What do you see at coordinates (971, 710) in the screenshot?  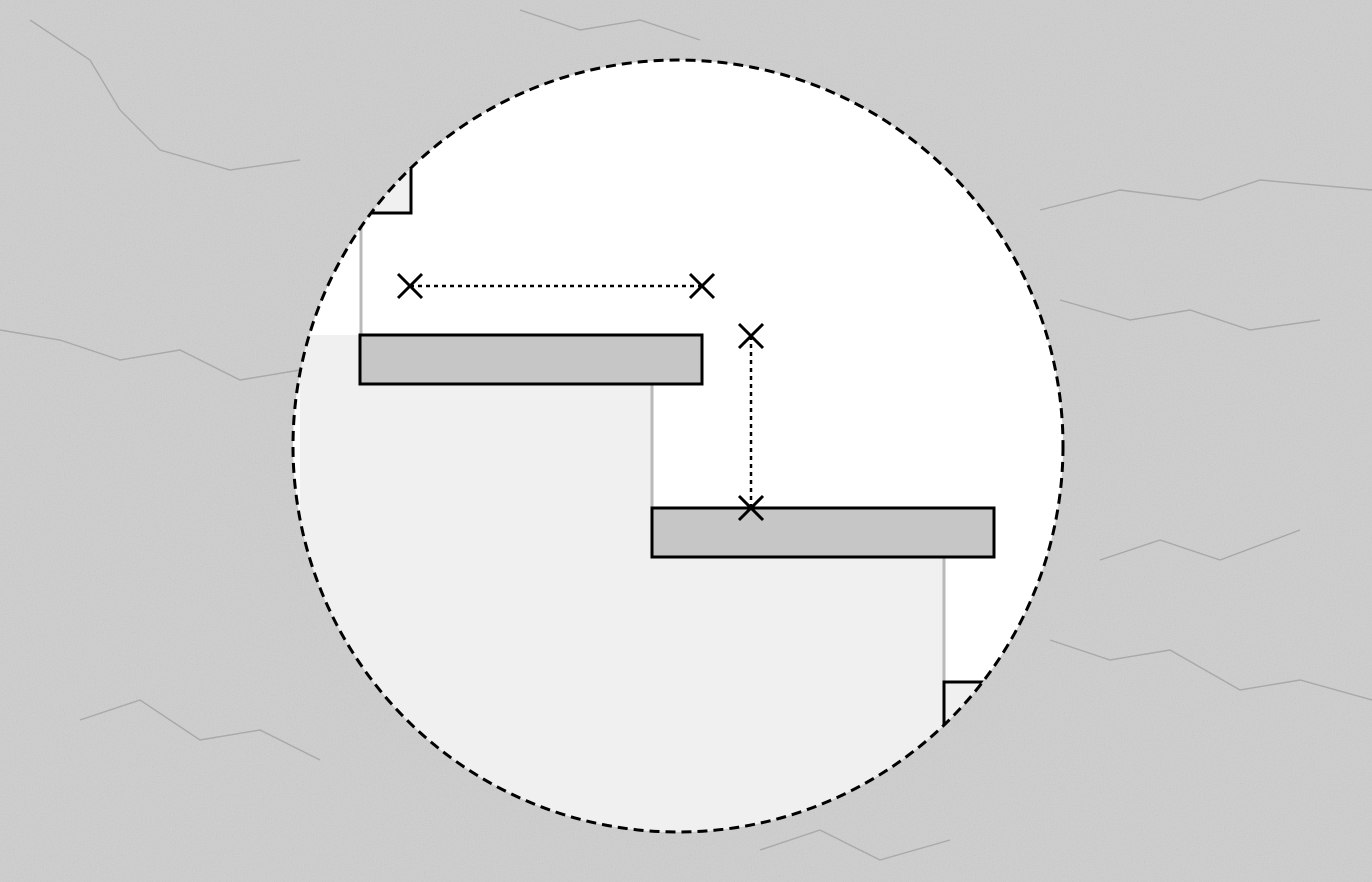 I see `lower-step-corner` at bounding box center [971, 710].